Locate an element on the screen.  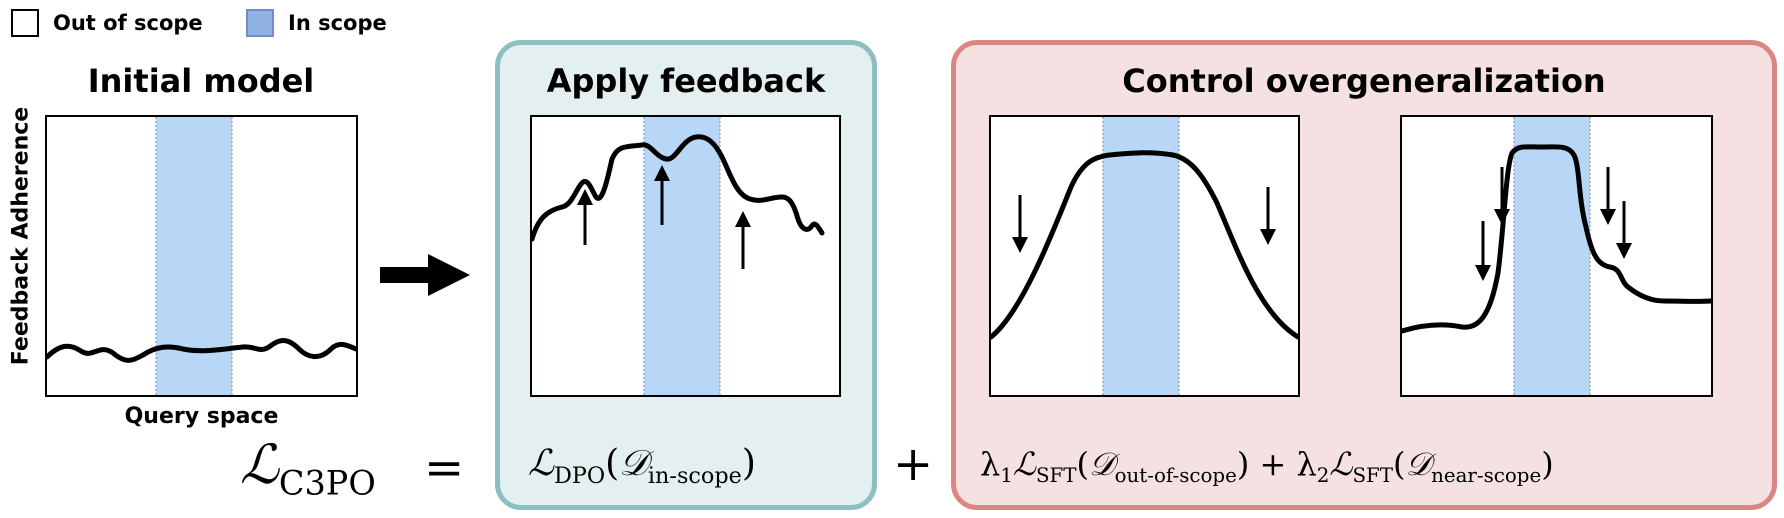
legend-in-scope: In scope is located at coordinates (316, 23).